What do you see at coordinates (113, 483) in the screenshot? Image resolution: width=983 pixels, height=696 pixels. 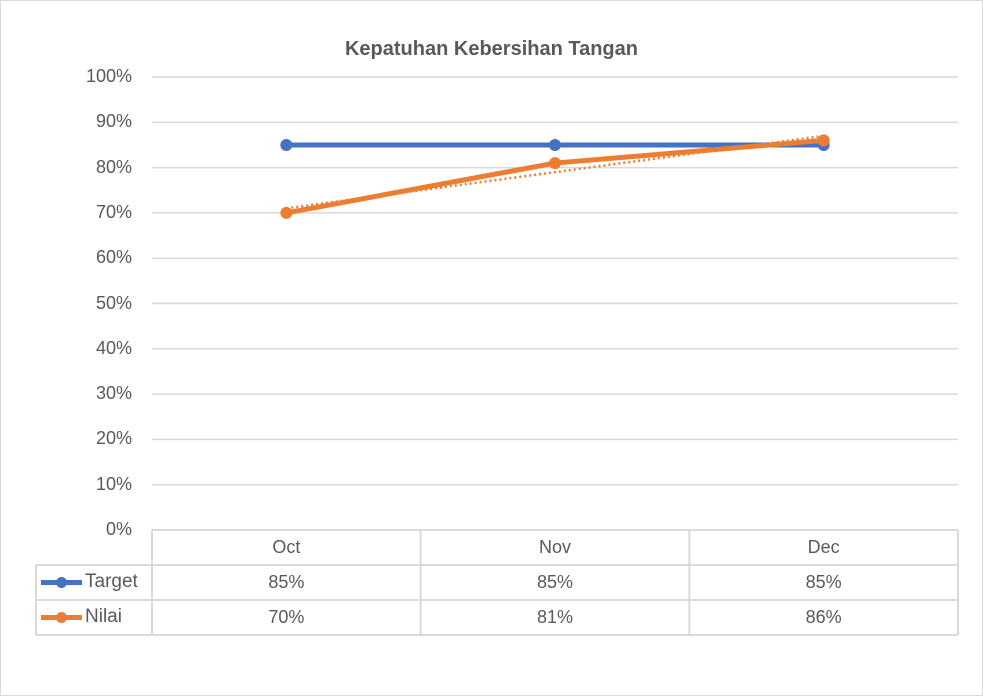 I see `y-tick-label: 10%` at bounding box center [113, 483].